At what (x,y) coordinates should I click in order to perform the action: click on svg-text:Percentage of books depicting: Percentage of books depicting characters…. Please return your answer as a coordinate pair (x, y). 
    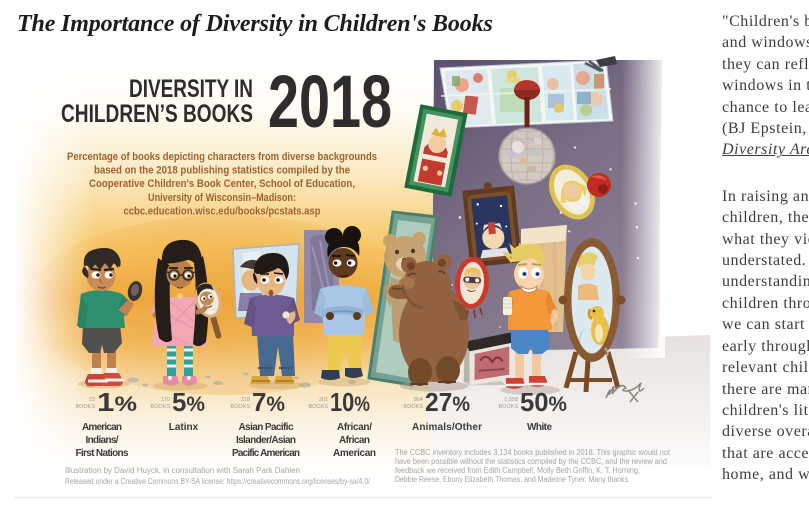
    Looking at the image, I should click on (222, 157).